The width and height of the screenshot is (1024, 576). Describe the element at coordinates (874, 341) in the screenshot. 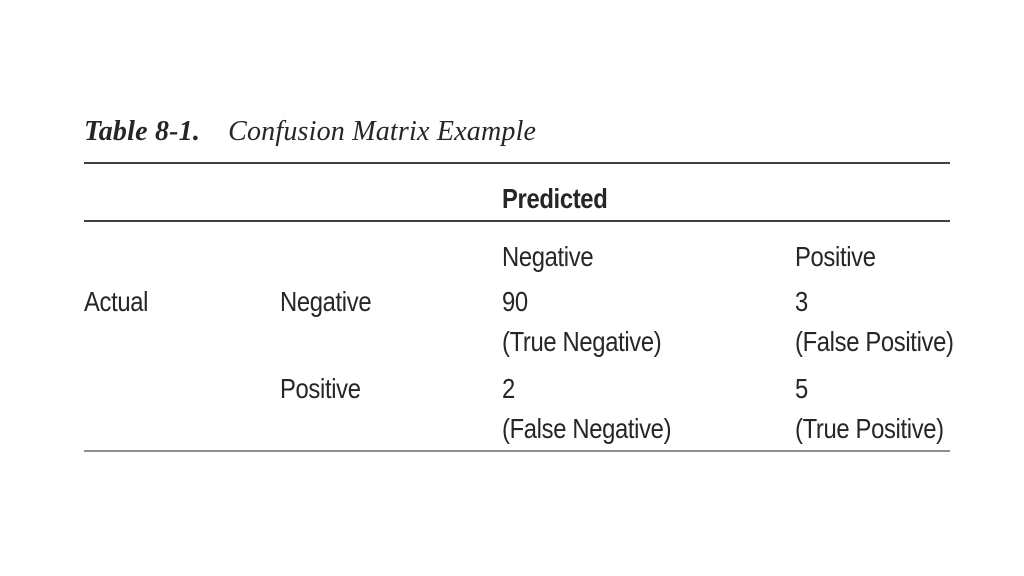

I see `false-positive-note: (False Positive)` at that location.